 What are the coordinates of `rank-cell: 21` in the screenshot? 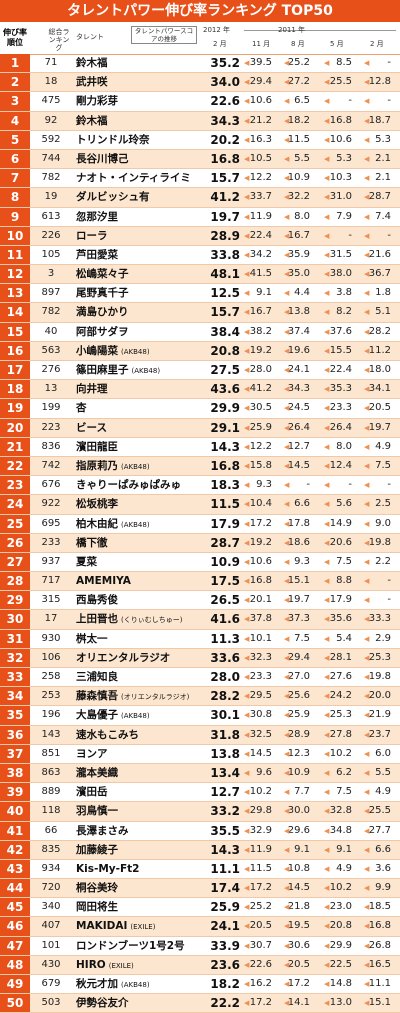 It's located at (15, 446).